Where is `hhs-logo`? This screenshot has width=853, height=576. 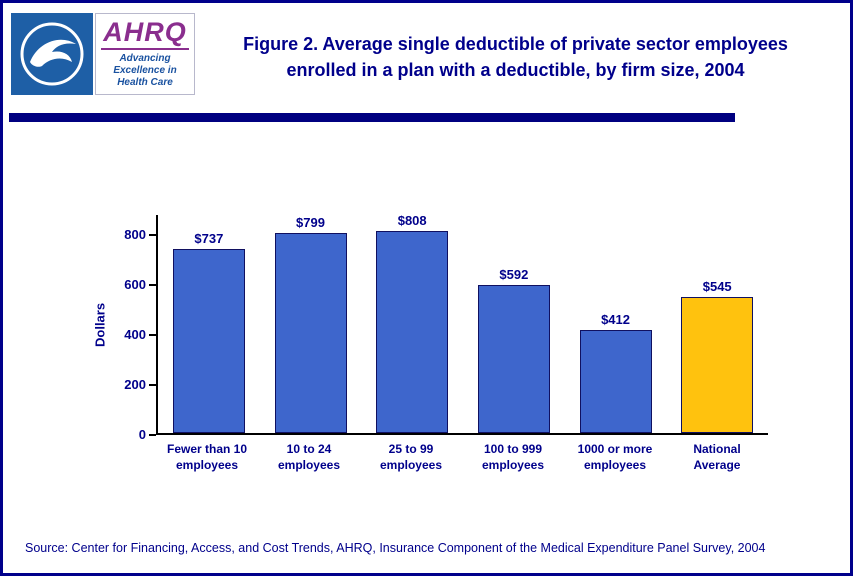 hhs-logo is located at coordinates (52, 54).